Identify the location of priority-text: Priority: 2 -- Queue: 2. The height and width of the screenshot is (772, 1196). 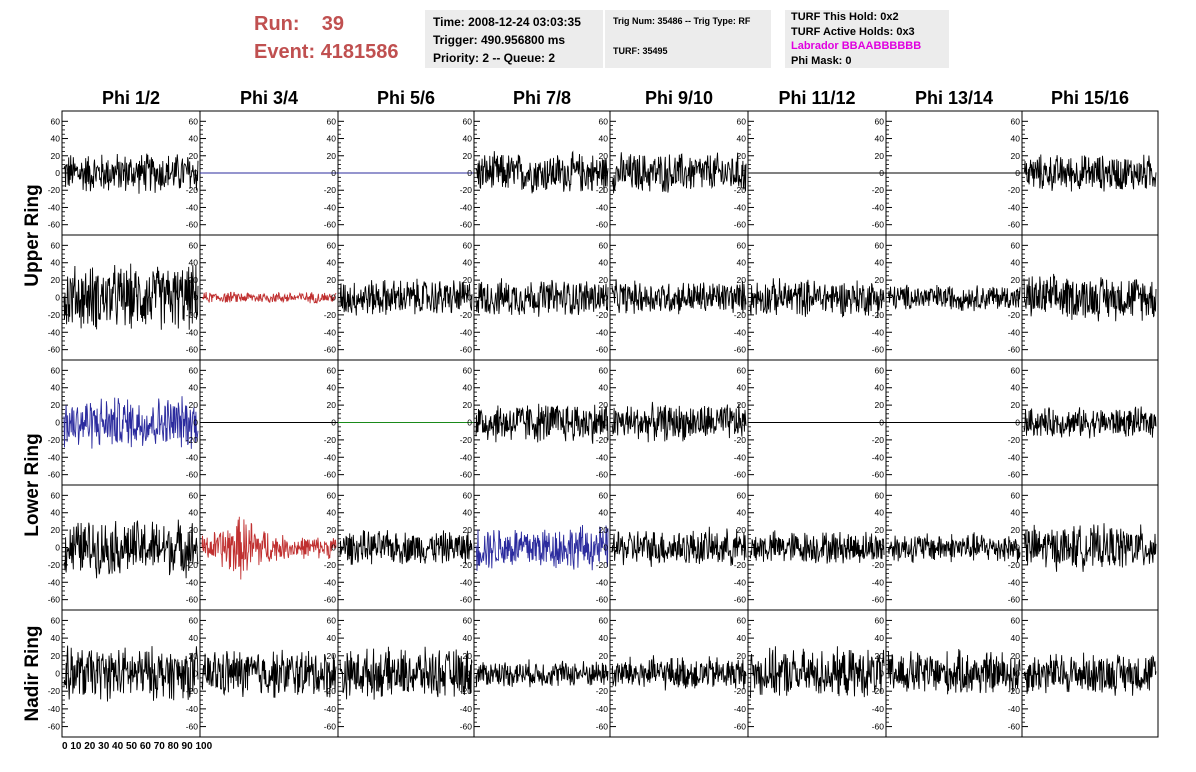
(494, 58).